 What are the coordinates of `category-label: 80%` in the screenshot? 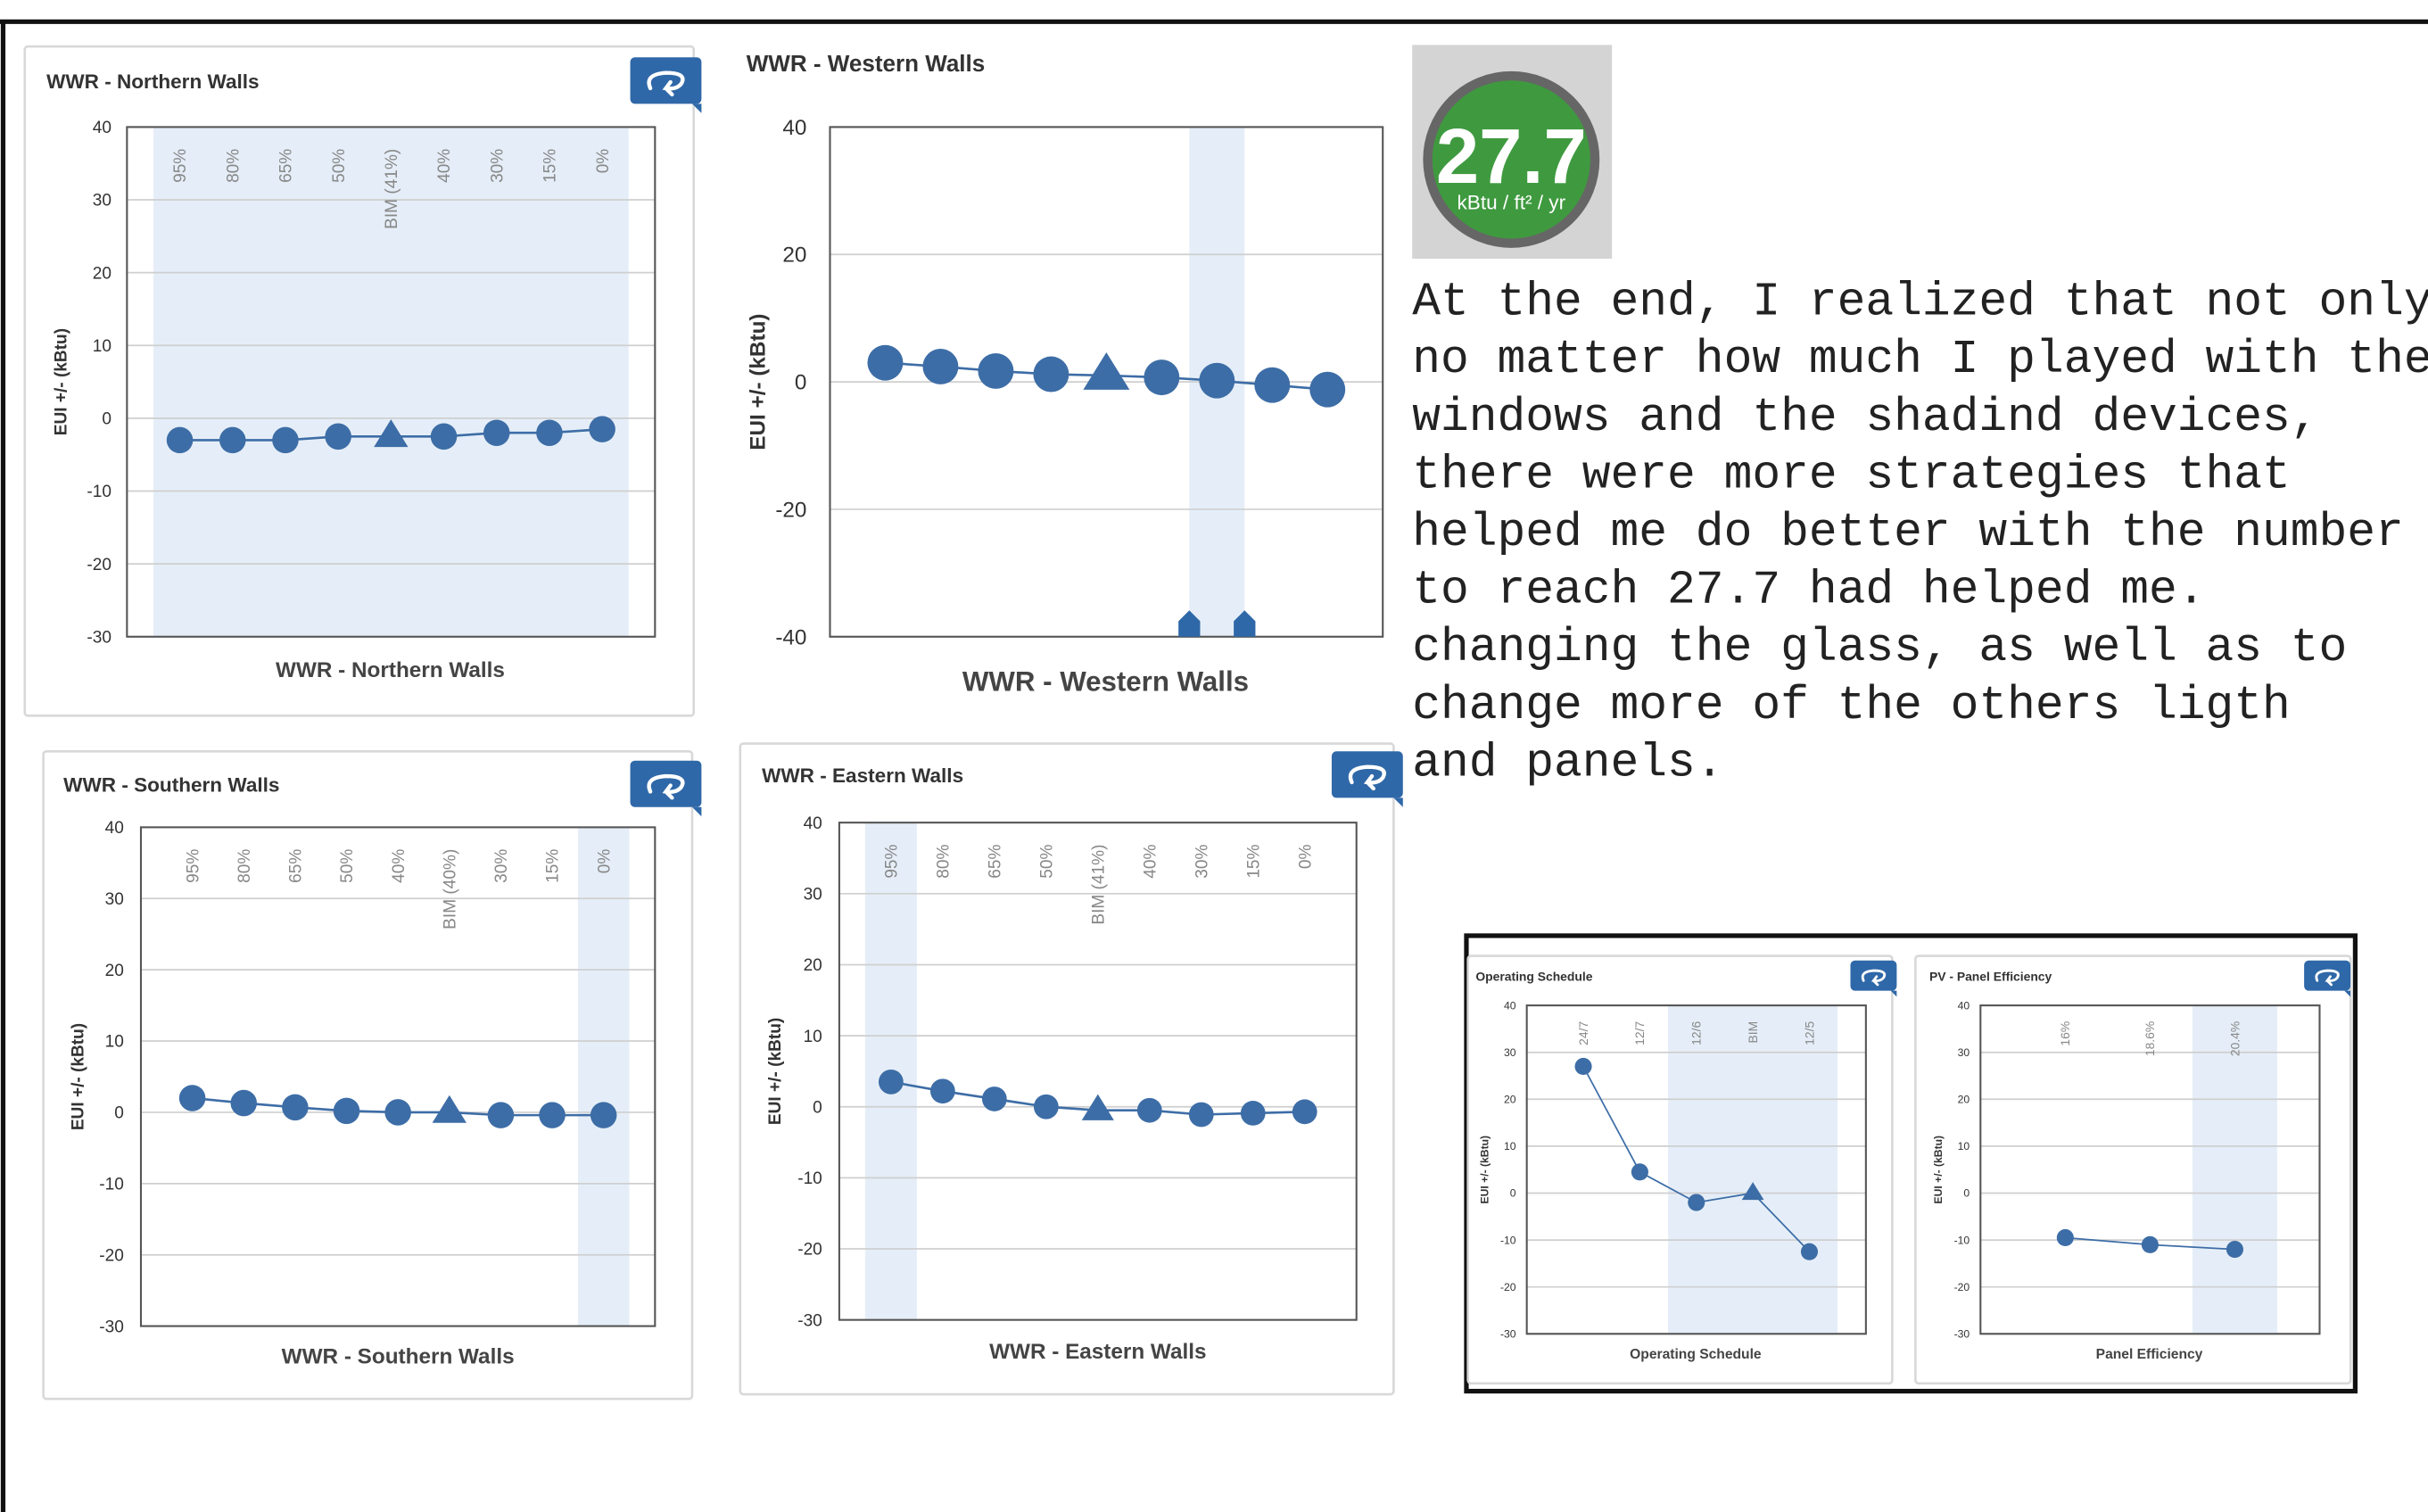 It's located at (244, 866).